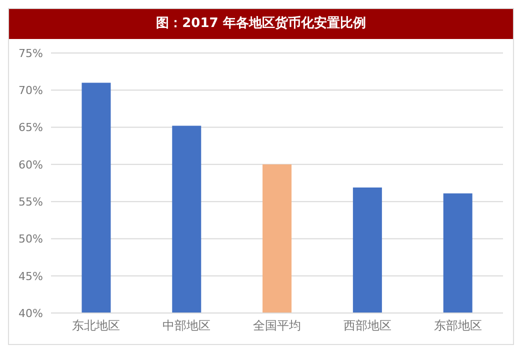  What do you see at coordinates (30, 239) in the screenshot?
I see `y-tick-label: 50%` at bounding box center [30, 239].